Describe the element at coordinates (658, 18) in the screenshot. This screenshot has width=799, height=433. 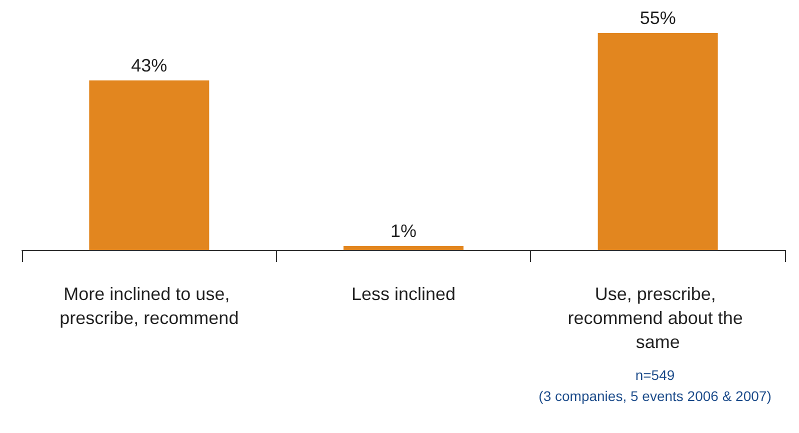
I see `data-label: 55%` at that location.